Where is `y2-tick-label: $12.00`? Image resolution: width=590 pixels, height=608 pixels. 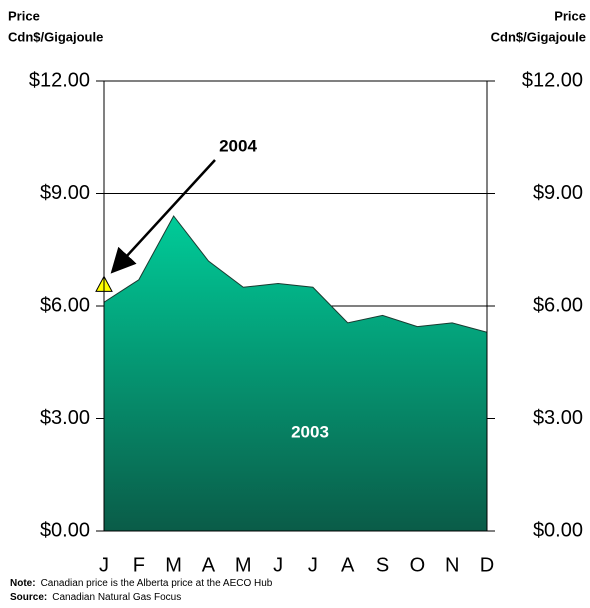
y2-tick-label: $12.00 is located at coordinates (552, 80).